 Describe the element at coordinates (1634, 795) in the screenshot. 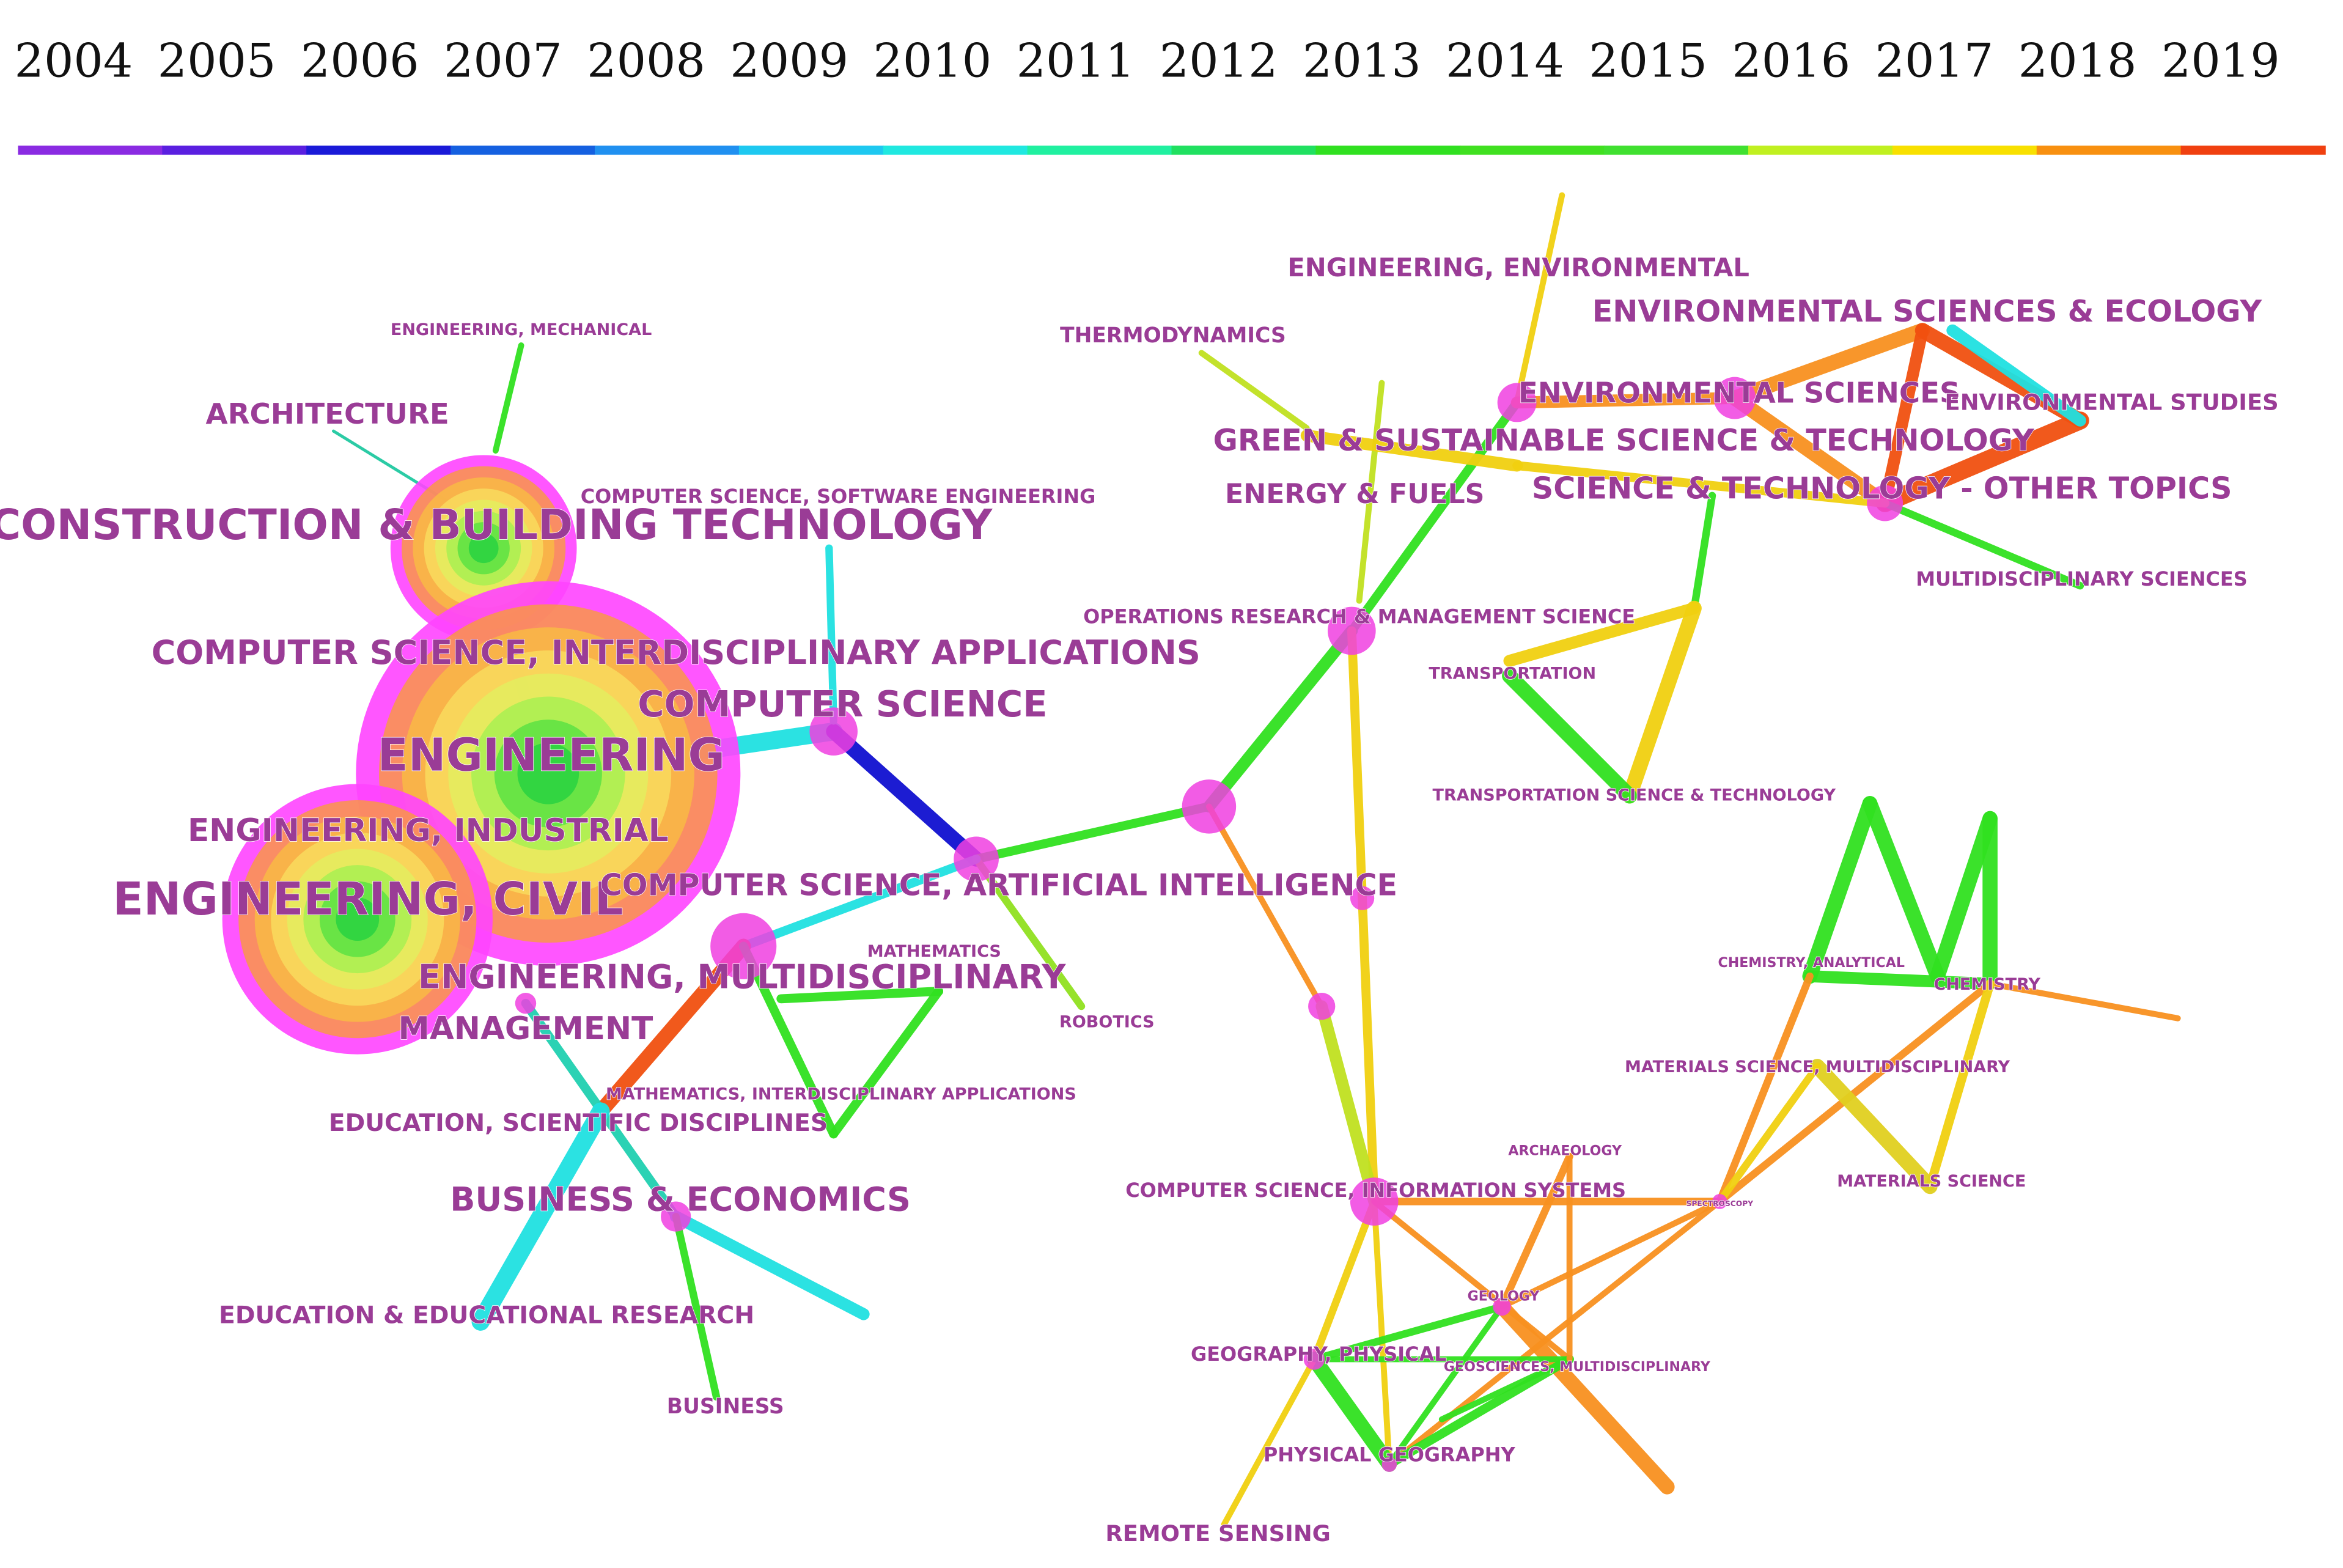

I see `node-label: TRANSPORTATION SCIENCE & TECHNOLOGY` at that location.